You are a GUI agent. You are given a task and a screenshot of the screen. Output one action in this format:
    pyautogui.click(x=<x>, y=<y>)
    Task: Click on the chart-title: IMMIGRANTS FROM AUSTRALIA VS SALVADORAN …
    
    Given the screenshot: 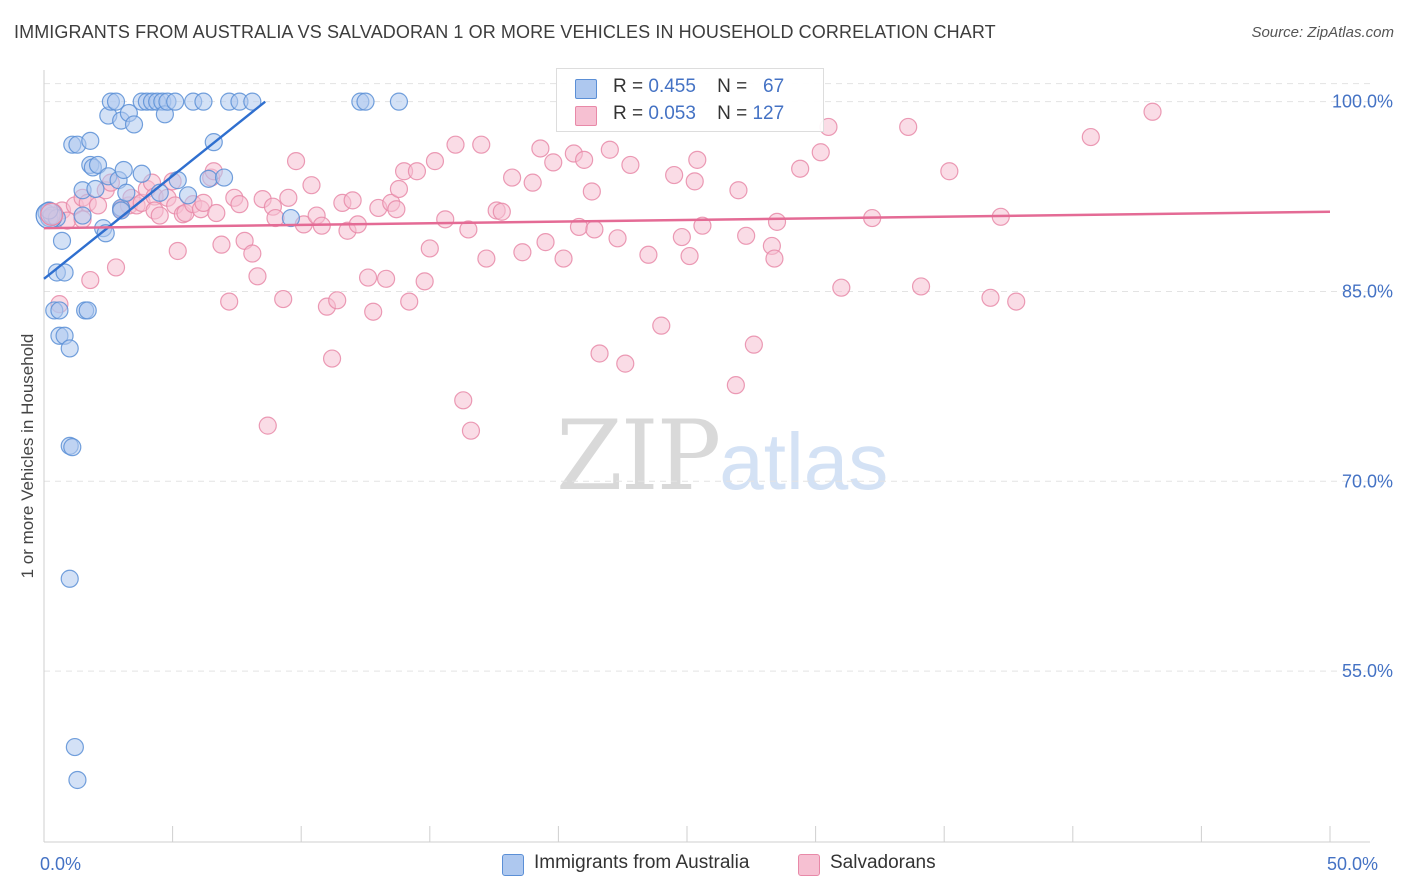 What is the action you would take?
    pyautogui.click(x=505, y=32)
    